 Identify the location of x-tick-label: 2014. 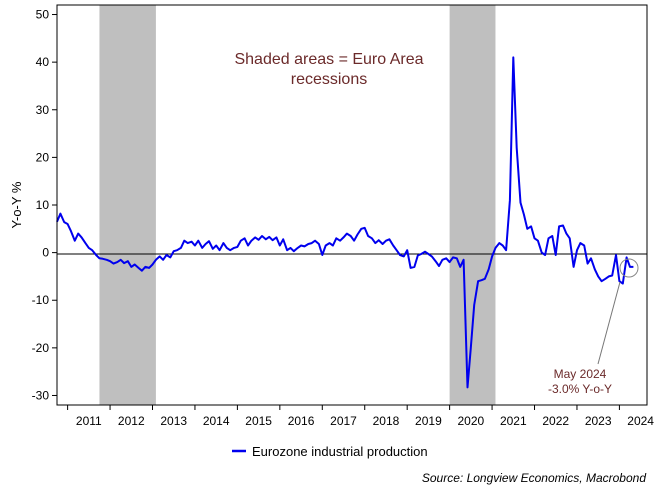
(216, 421).